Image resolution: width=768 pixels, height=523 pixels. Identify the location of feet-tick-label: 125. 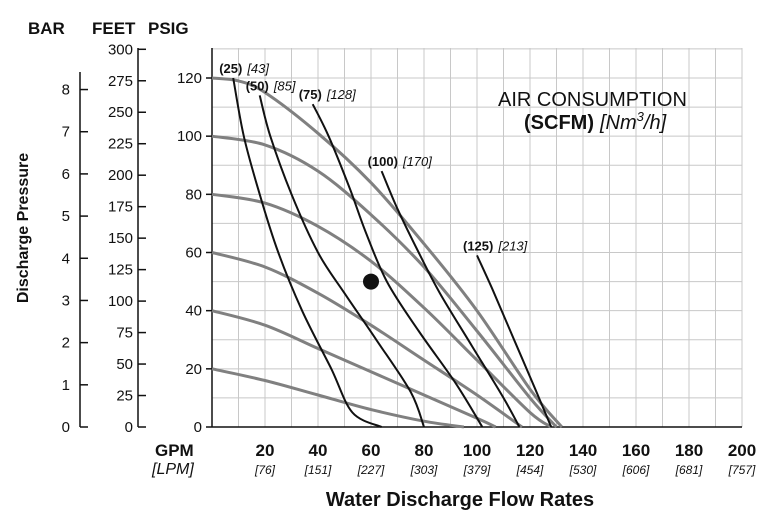
(120, 270).